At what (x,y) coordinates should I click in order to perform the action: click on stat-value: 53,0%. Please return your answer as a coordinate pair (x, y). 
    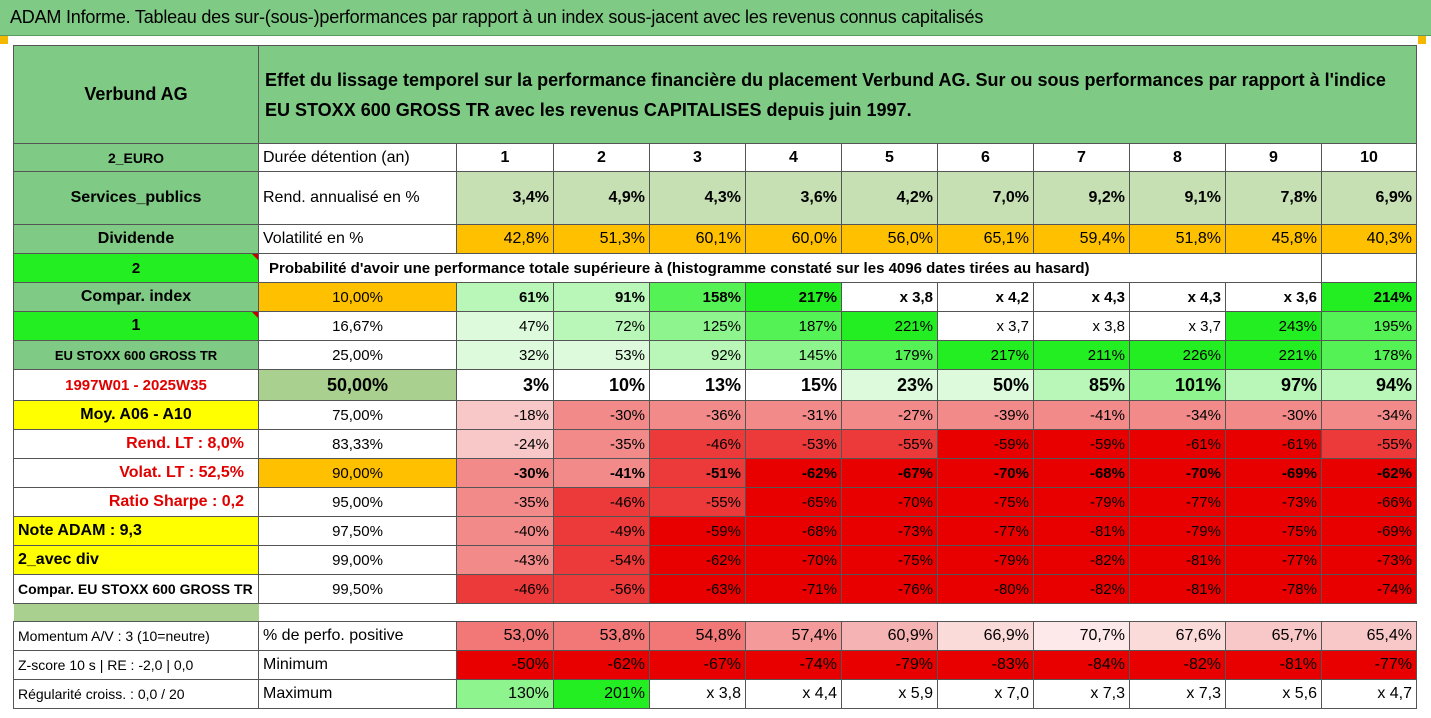
    Looking at the image, I should click on (505, 636).